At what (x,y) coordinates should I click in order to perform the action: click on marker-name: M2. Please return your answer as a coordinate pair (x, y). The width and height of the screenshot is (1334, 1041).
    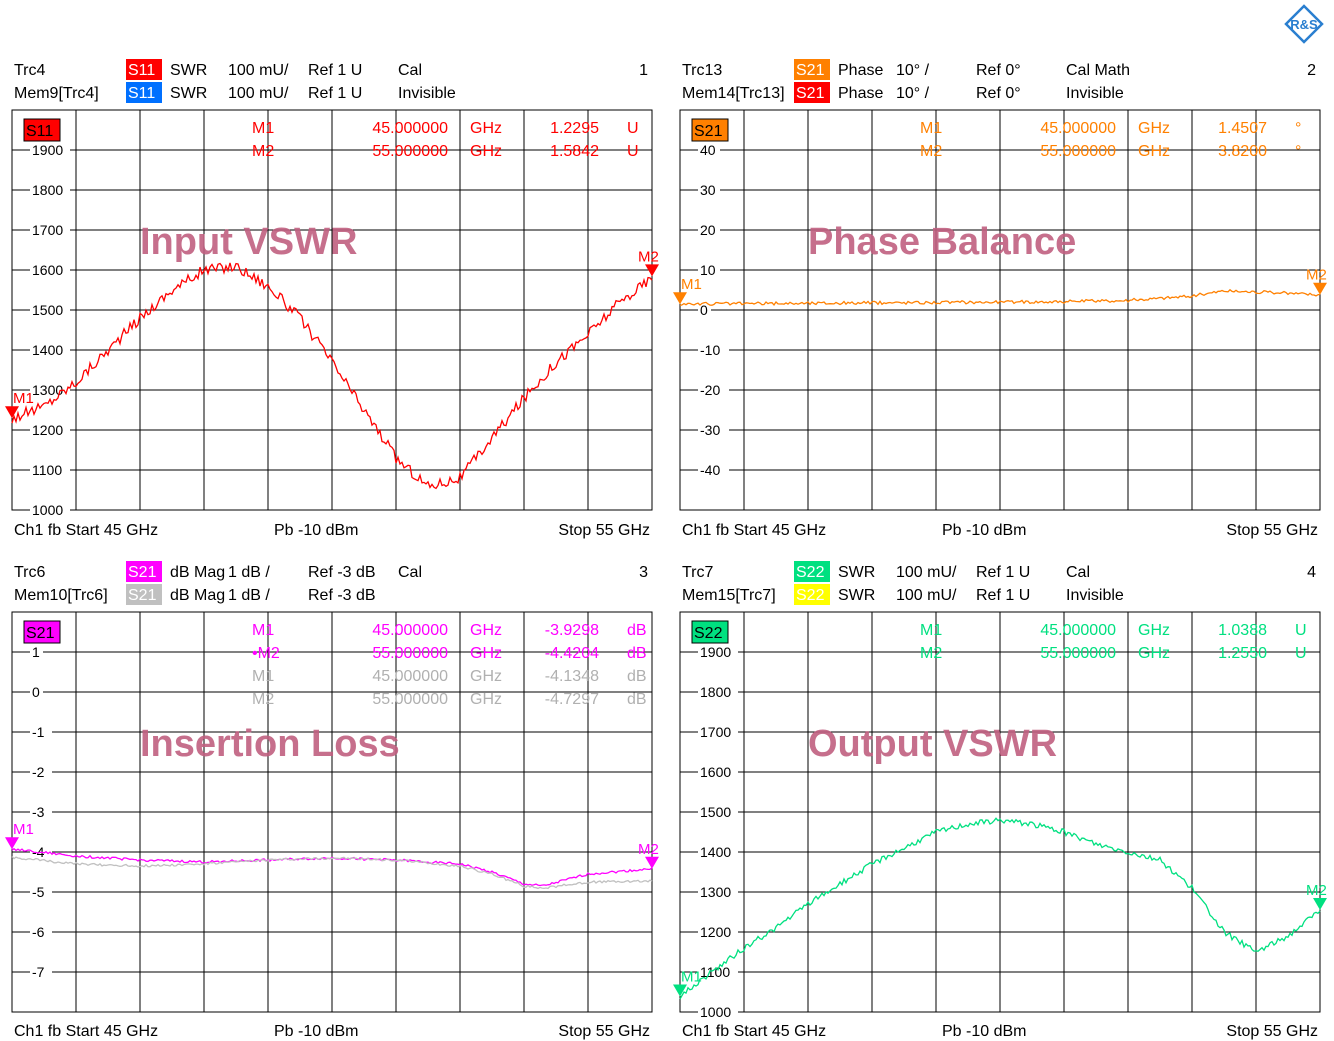
    Looking at the image, I should click on (263, 151).